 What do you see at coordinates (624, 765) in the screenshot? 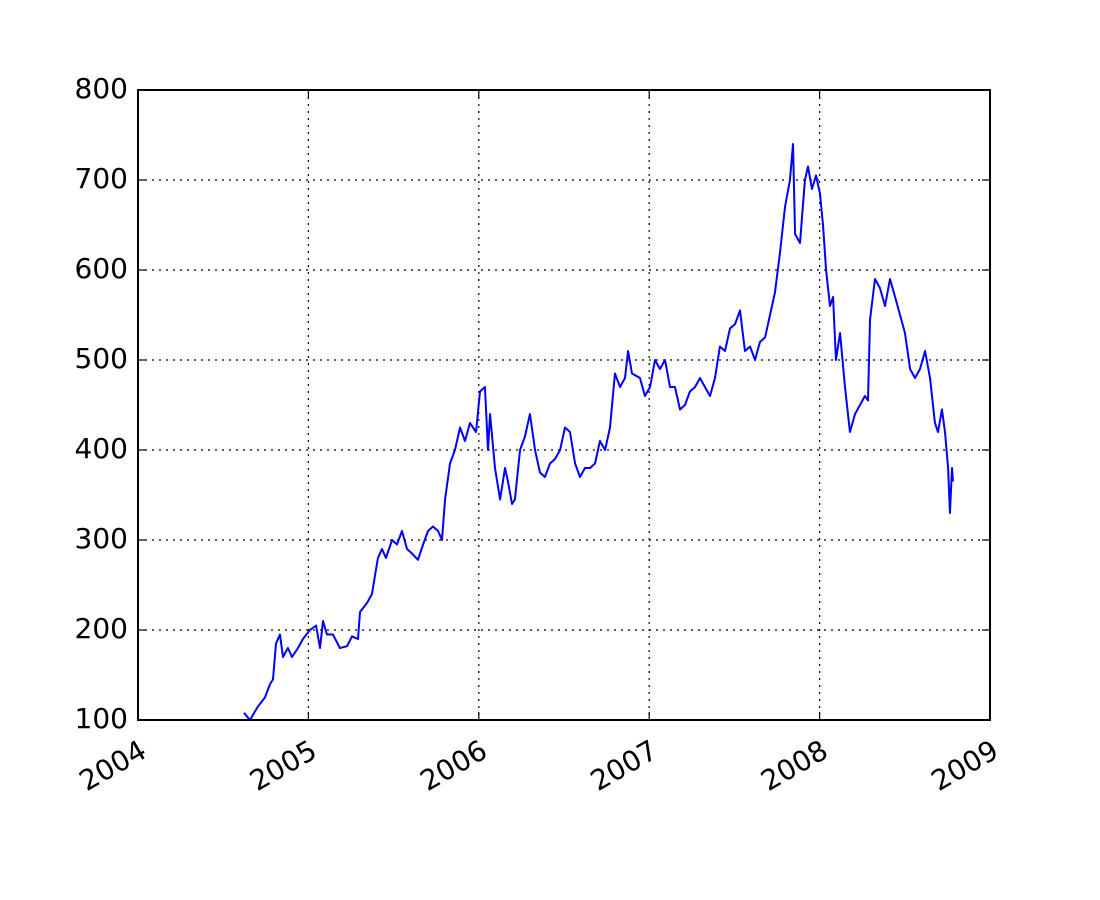
I see `x-tick-label: 2007` at bounding box center [624, 765].